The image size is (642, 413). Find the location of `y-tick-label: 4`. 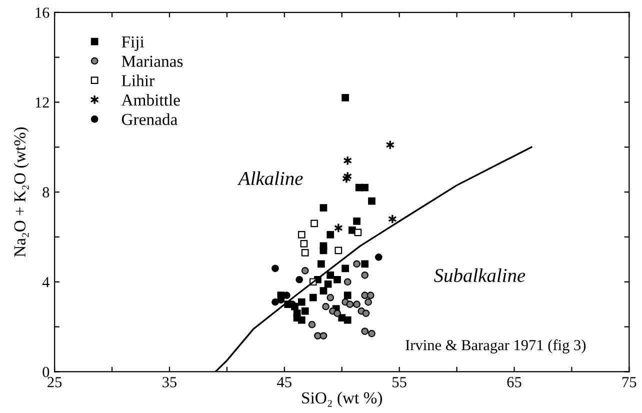

y-tick-label: 4 is located at coordinates (46, 282).